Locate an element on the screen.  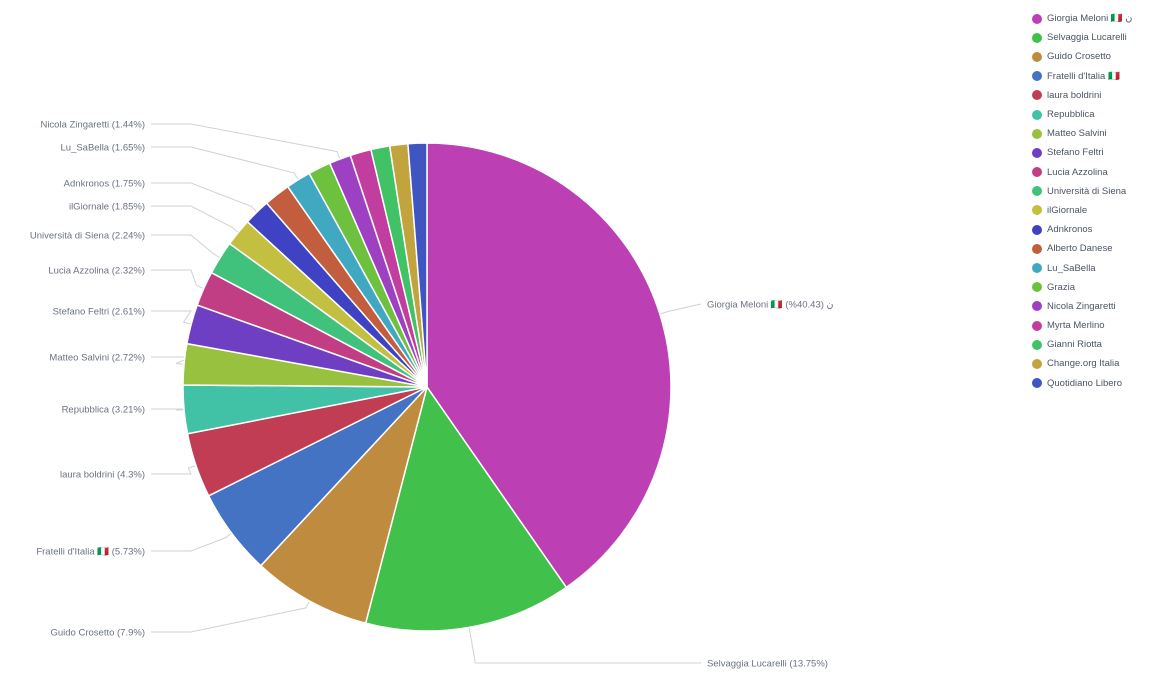
callout-label-universita-di-siena: Università di Siena (2.24%) is located at coordinates (87, 236).